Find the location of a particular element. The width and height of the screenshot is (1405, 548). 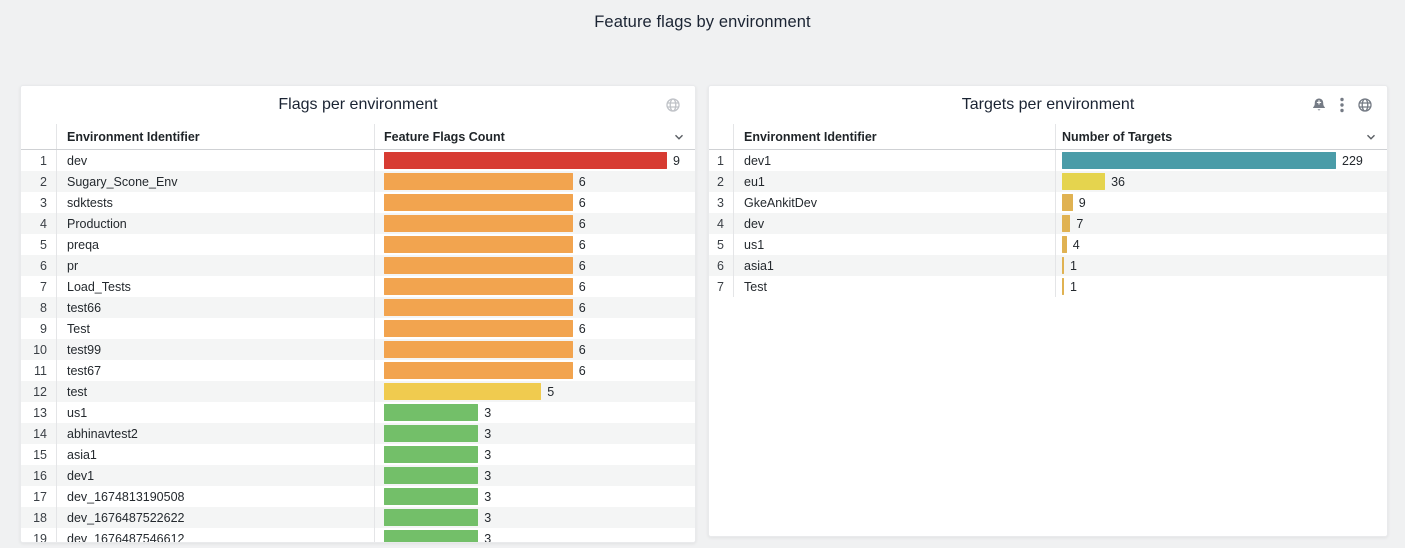

column-header-label: Feature Flags Count is located at coordinates (444, 136).